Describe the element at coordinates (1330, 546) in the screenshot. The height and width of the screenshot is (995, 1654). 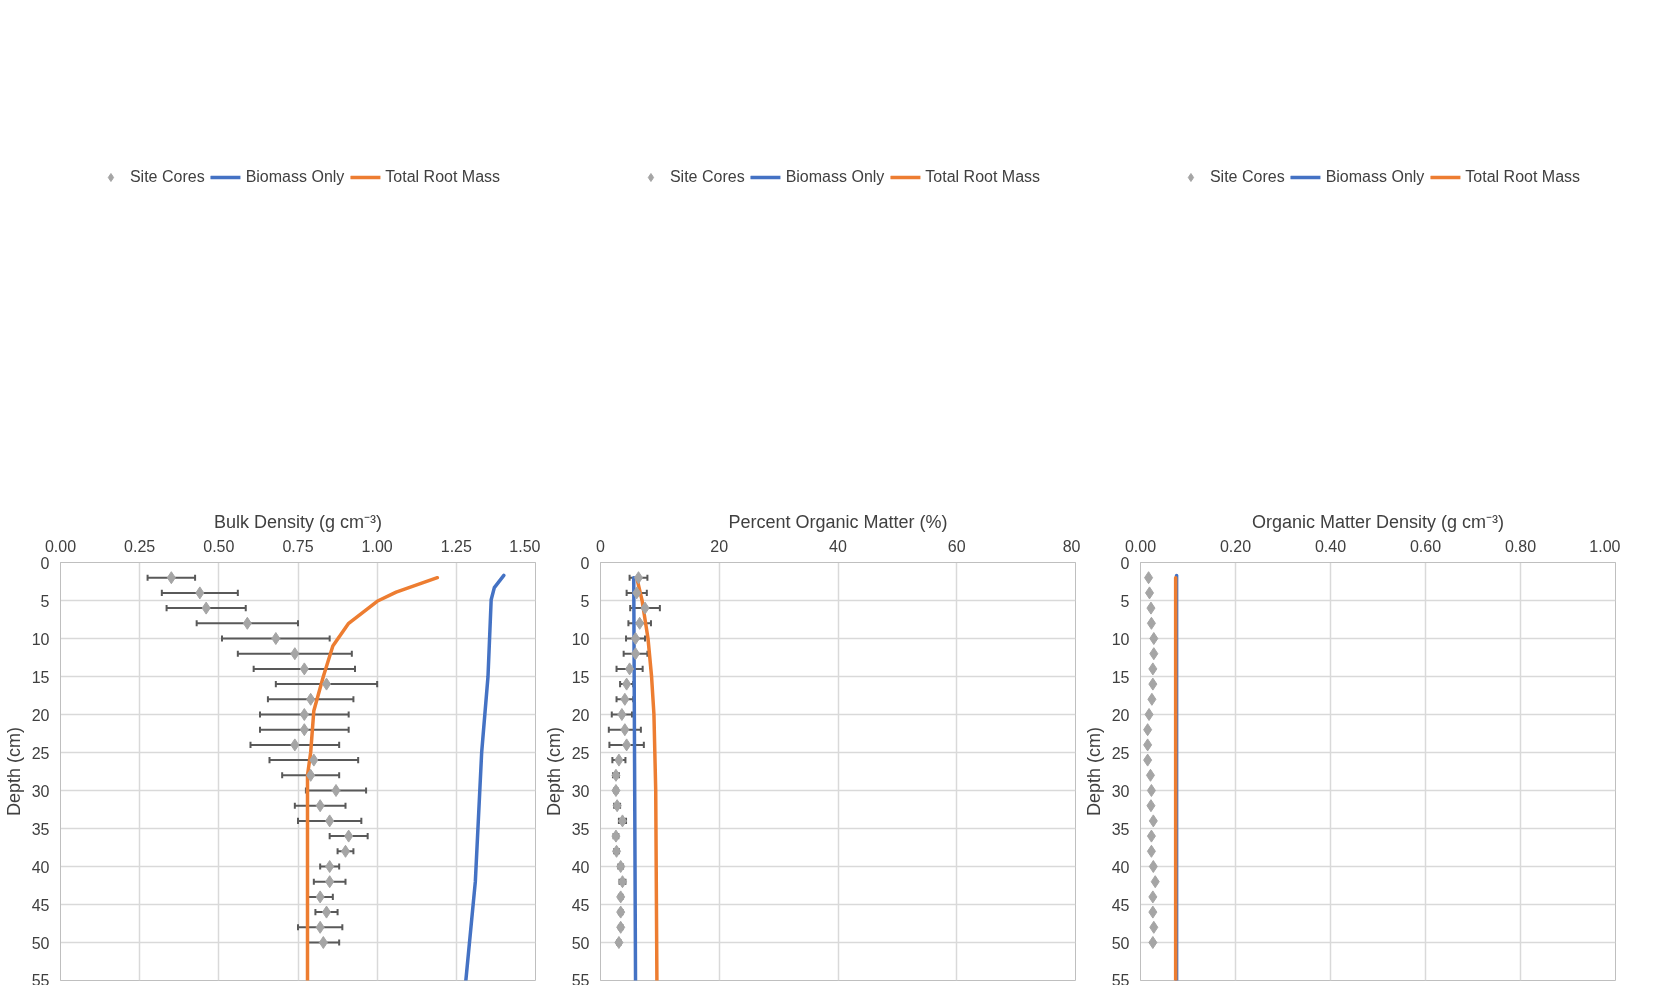
I see `x-tick-label: 0.40` at that location.